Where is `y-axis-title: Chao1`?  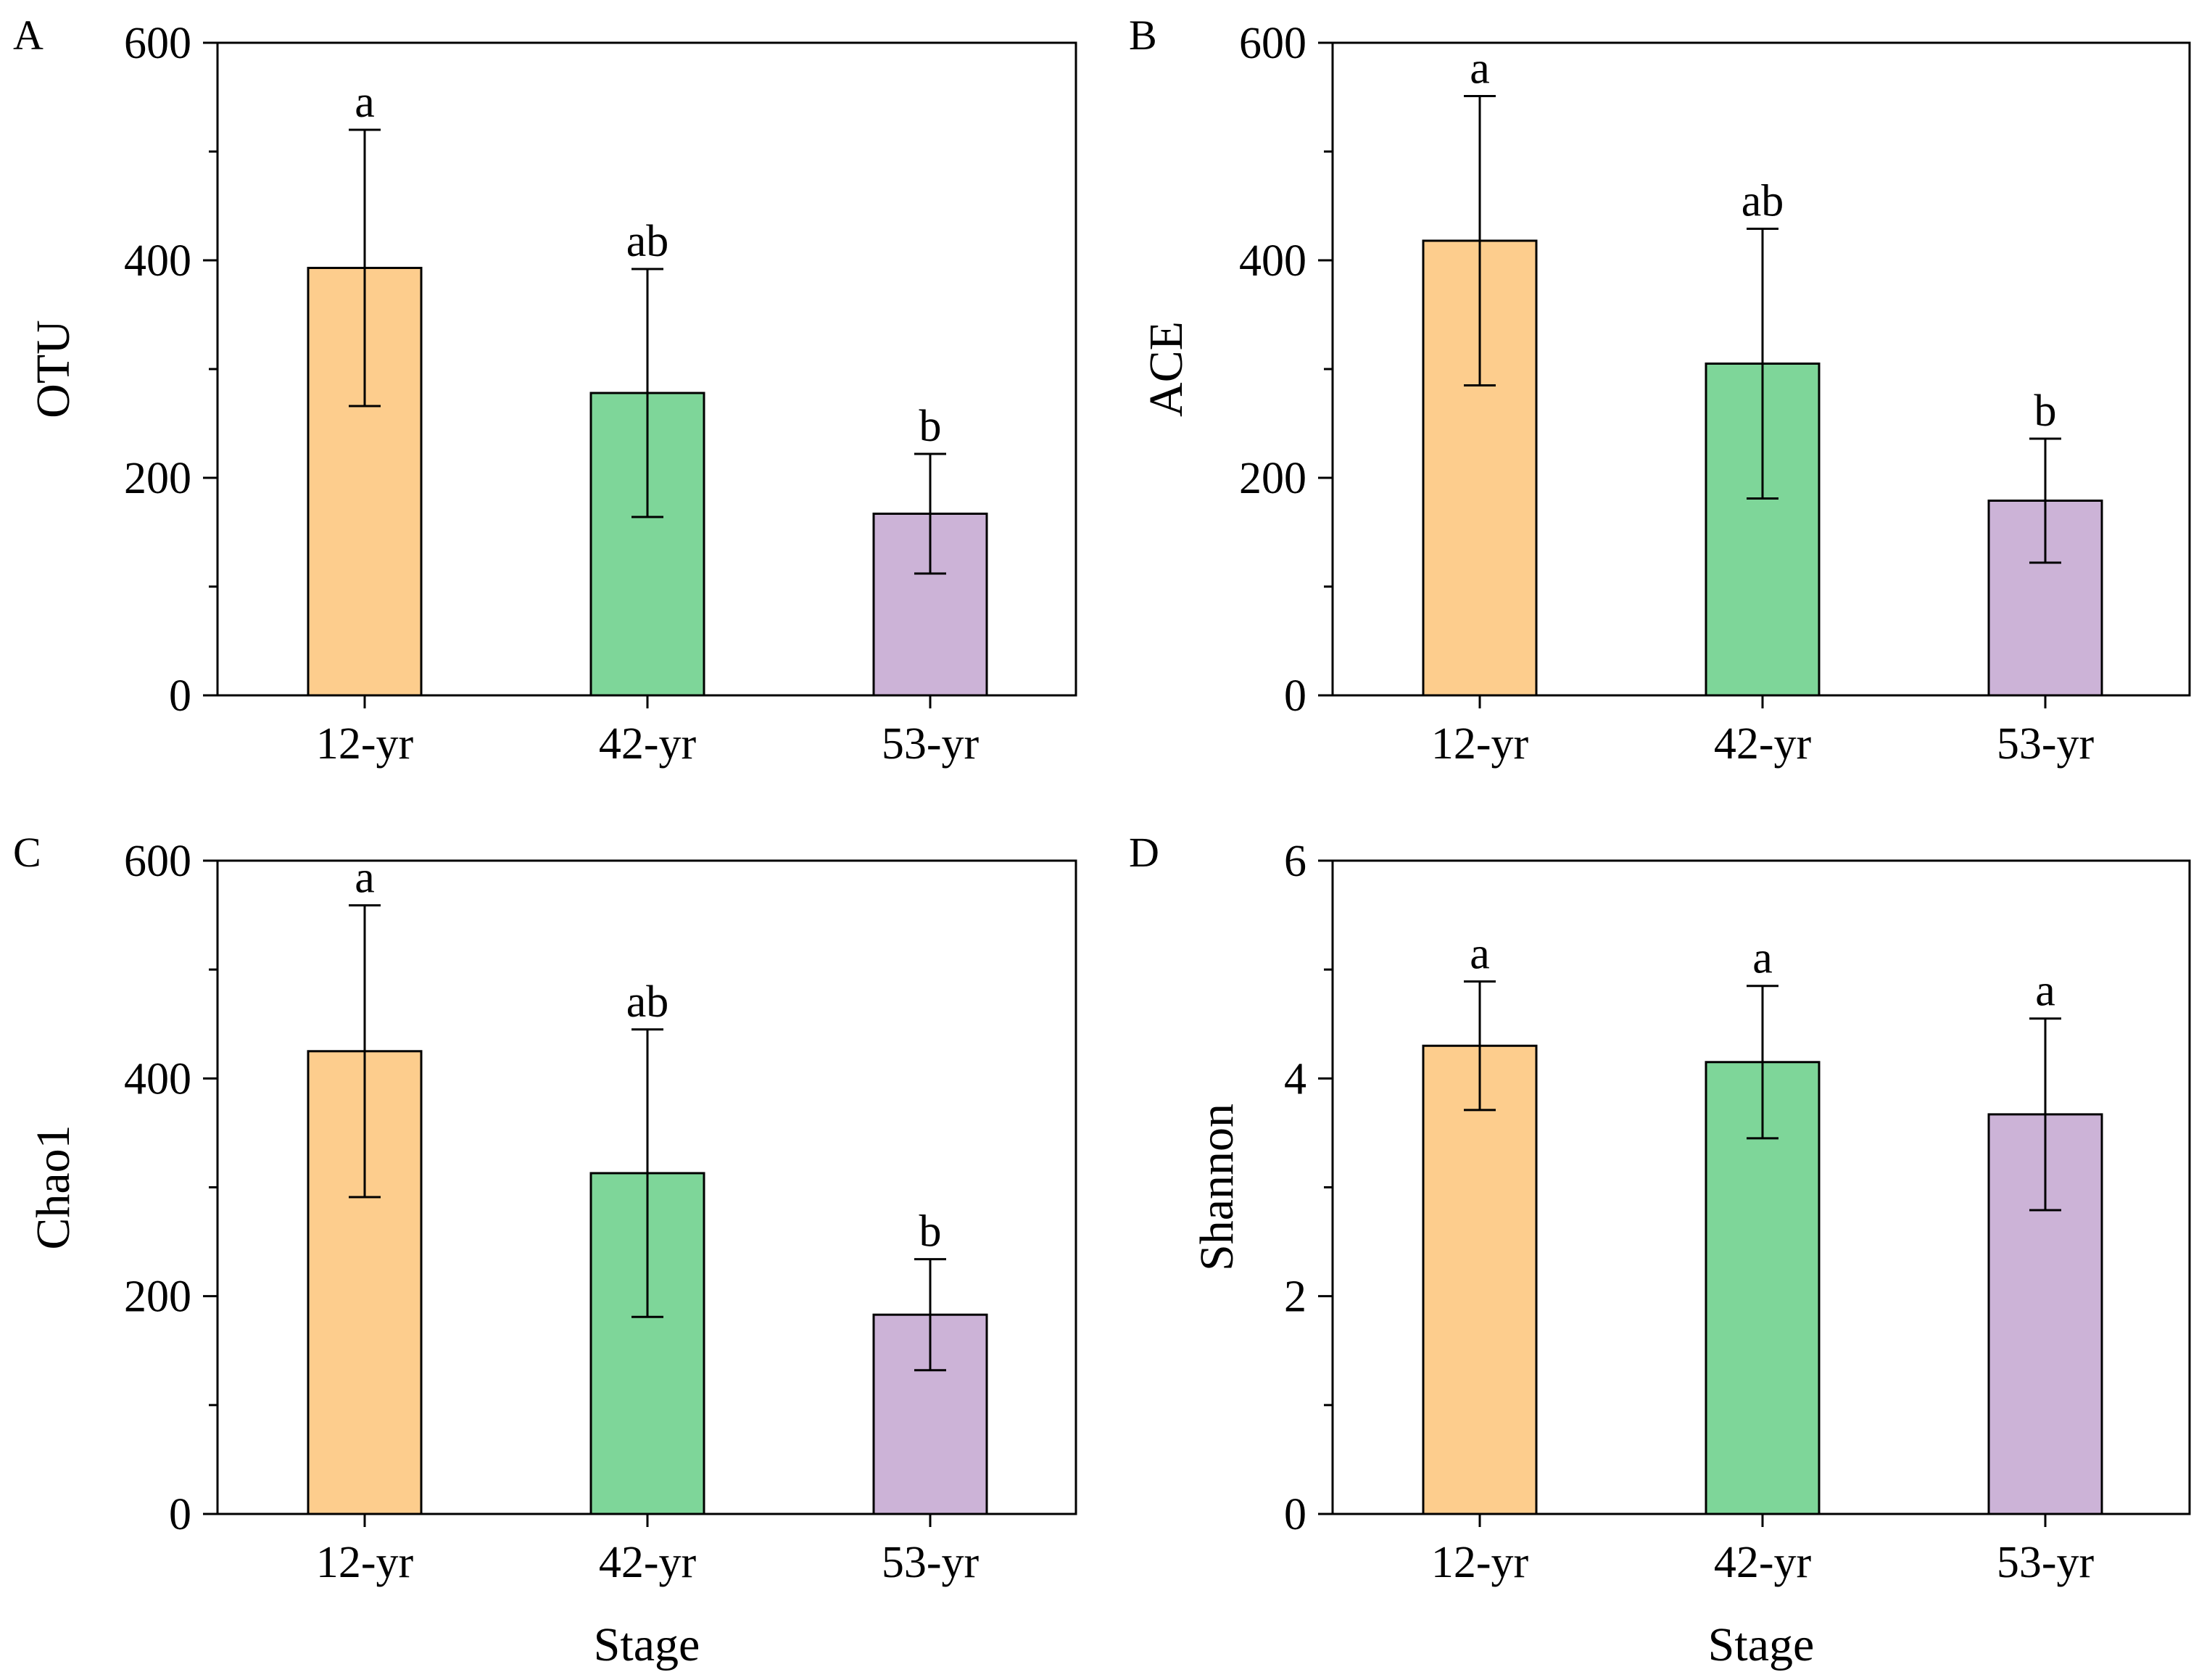
y-axis-title: Chao1 is located at coordinates (54, 1187).